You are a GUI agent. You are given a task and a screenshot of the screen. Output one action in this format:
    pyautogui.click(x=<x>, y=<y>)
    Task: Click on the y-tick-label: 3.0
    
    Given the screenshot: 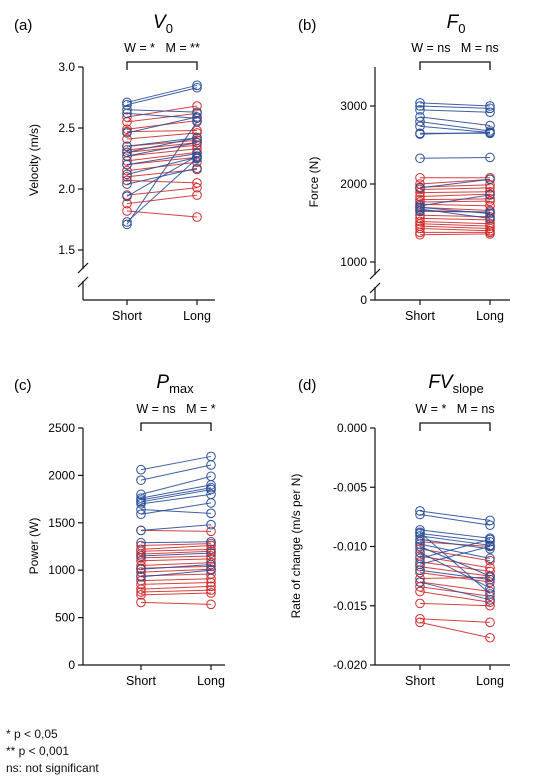 What is the action you would take?
    pyautogui.click(x=66, y=67)
    